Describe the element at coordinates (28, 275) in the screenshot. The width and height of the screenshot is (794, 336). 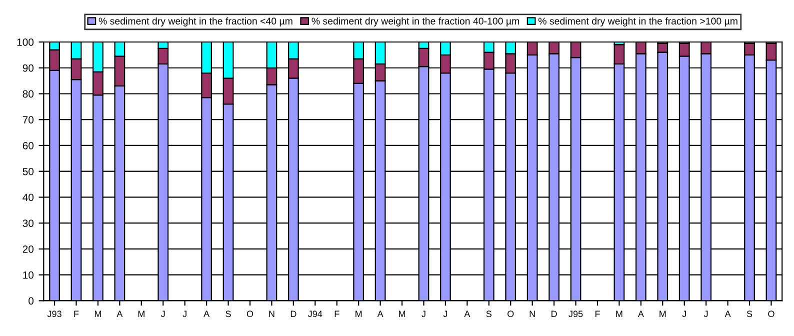
I see `y-tick-label: 10` at that location.